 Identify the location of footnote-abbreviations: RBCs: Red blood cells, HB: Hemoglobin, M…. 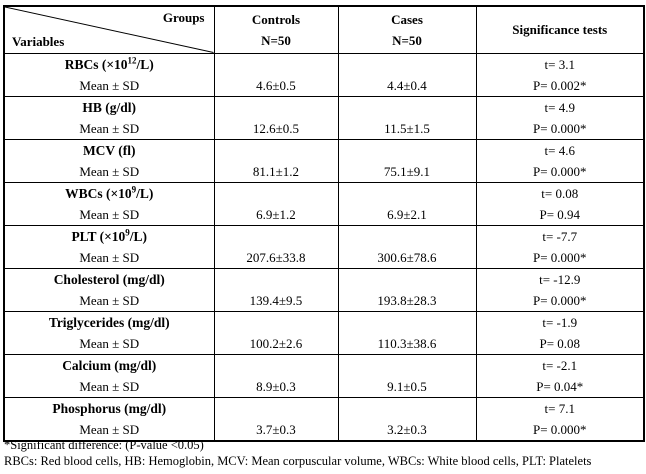
(298, 460).